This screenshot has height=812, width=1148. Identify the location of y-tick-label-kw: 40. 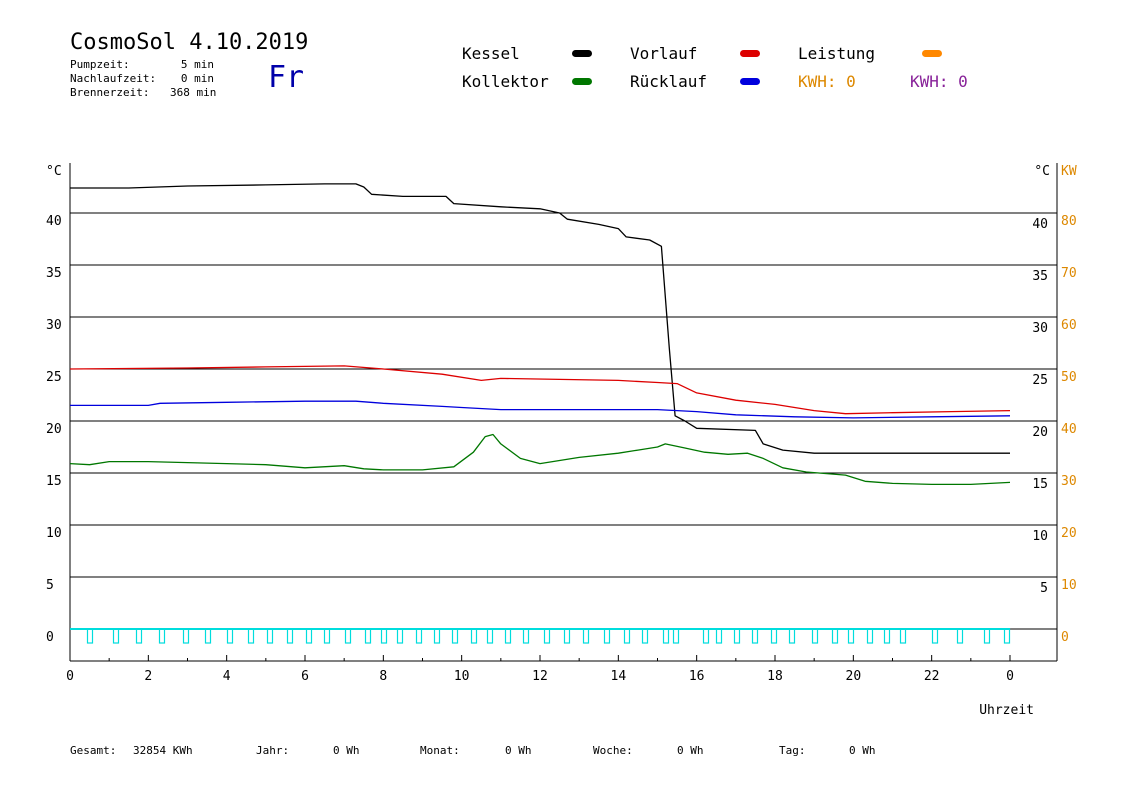
(1069, 429).